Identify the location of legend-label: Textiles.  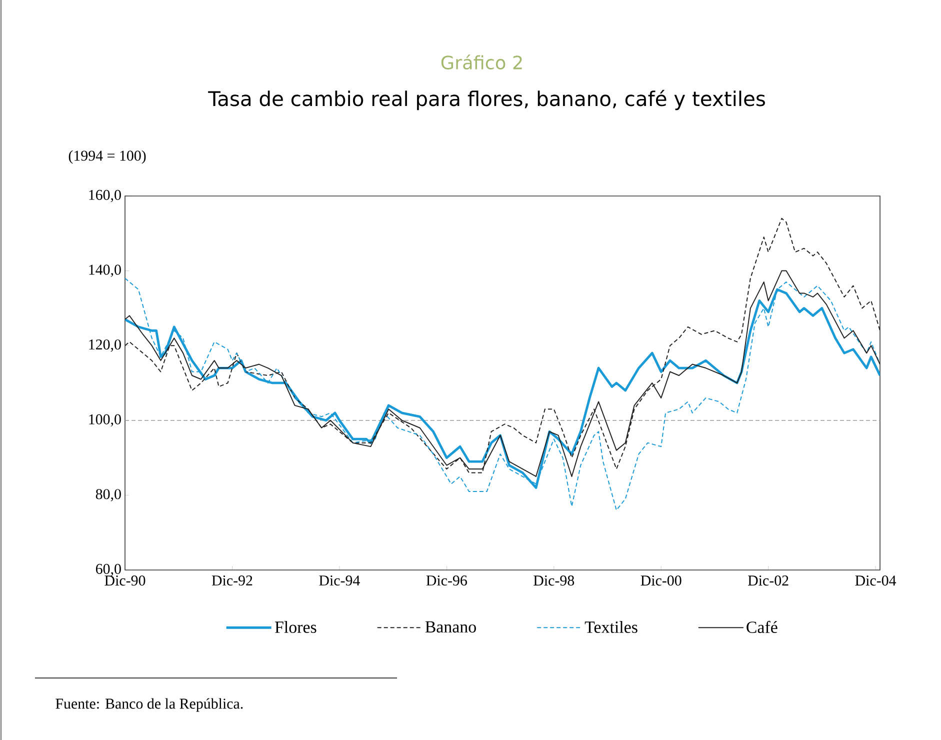
(611, 627).